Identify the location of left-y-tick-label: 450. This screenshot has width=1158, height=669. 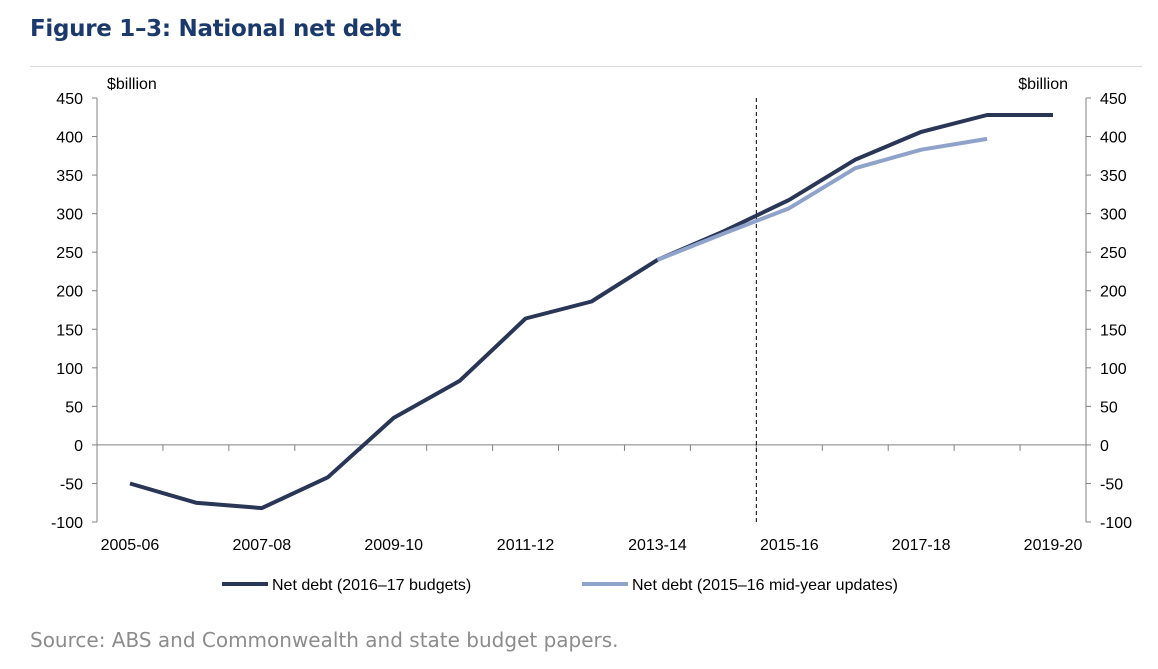
(69, 99).